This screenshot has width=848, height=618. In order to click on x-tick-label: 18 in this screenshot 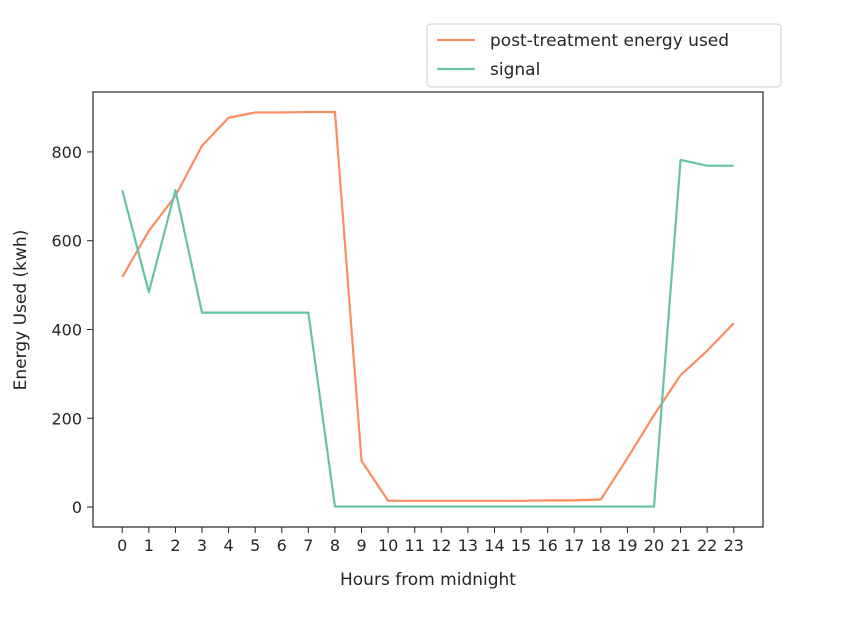, I will do `click(601, 545)`.